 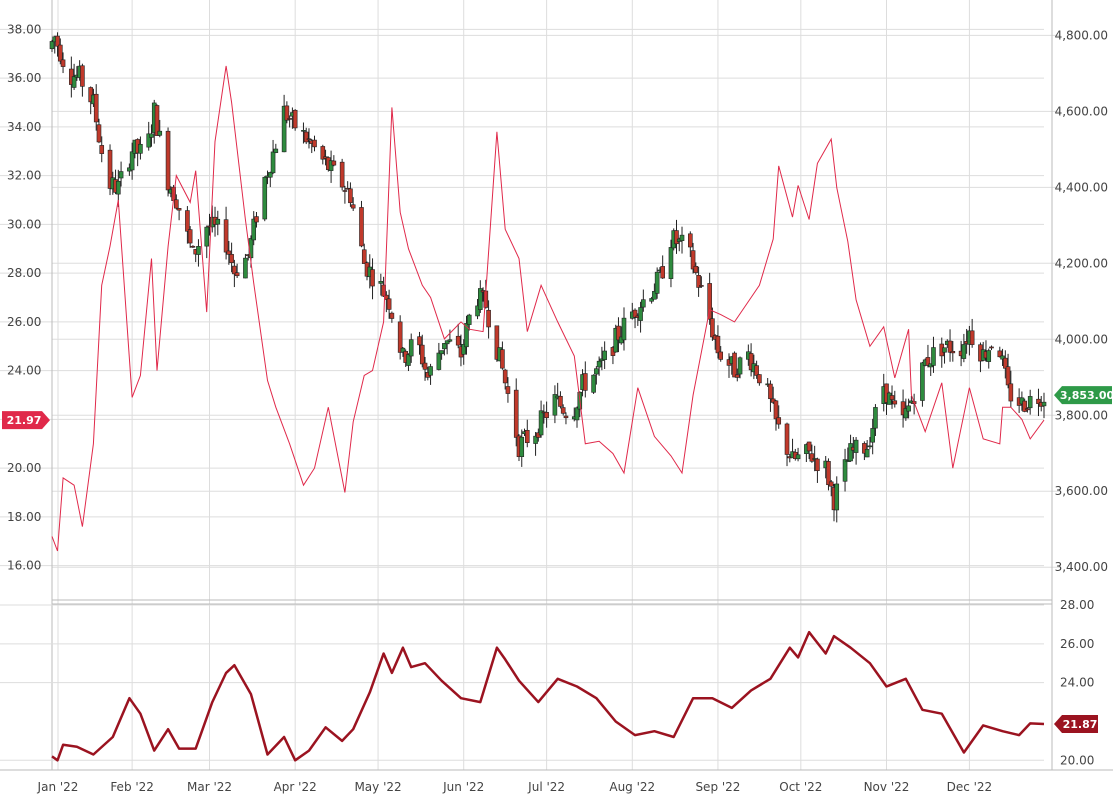 What do you see at coordinates (209, 787) in the screenshot?
I see `x-tick-label: Mar '22` at bounding box center [209, 787].